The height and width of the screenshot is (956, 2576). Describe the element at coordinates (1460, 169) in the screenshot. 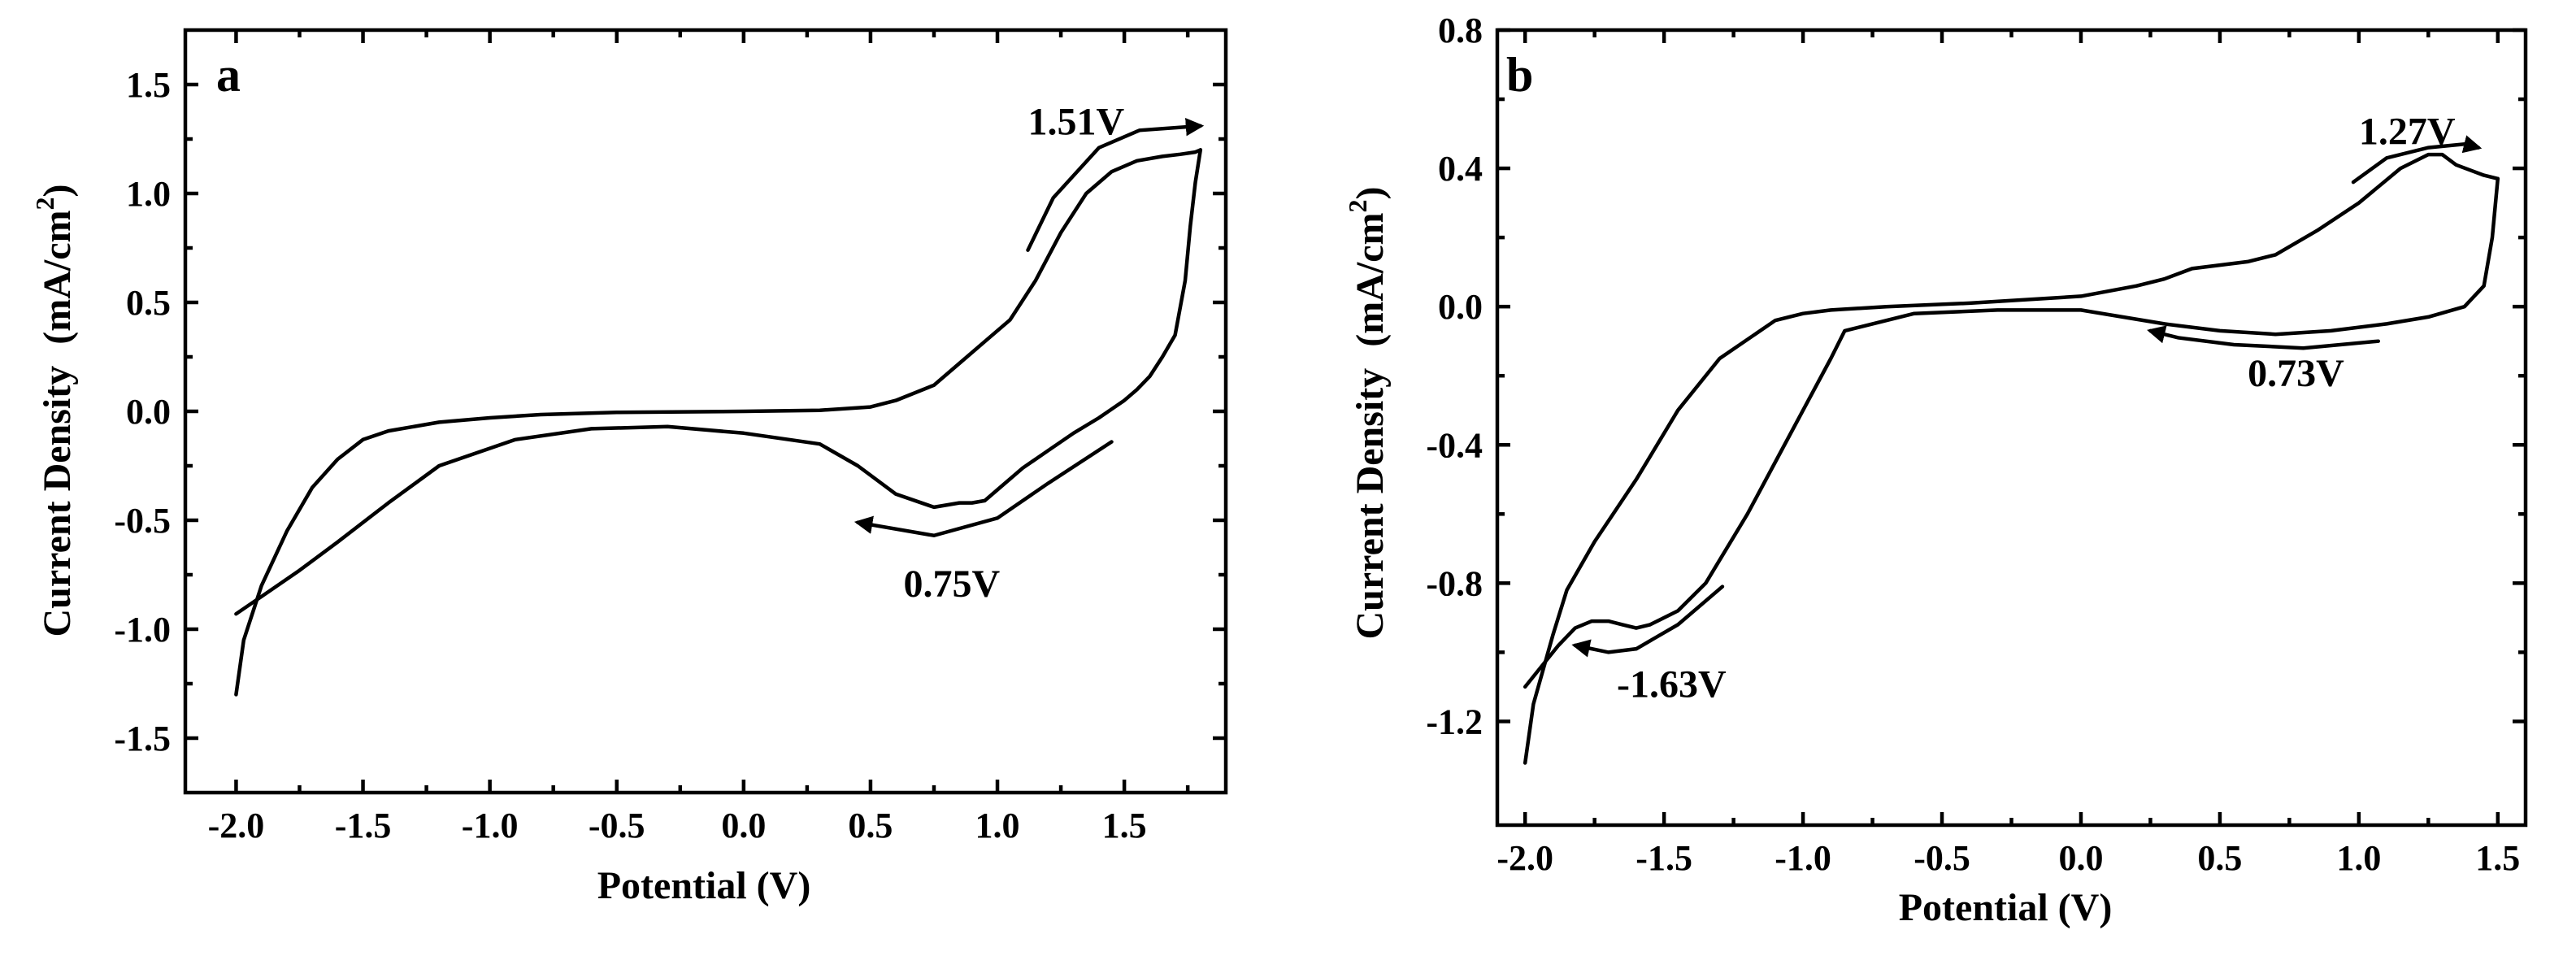

I see `y-tick-label: 0.4` at that location.